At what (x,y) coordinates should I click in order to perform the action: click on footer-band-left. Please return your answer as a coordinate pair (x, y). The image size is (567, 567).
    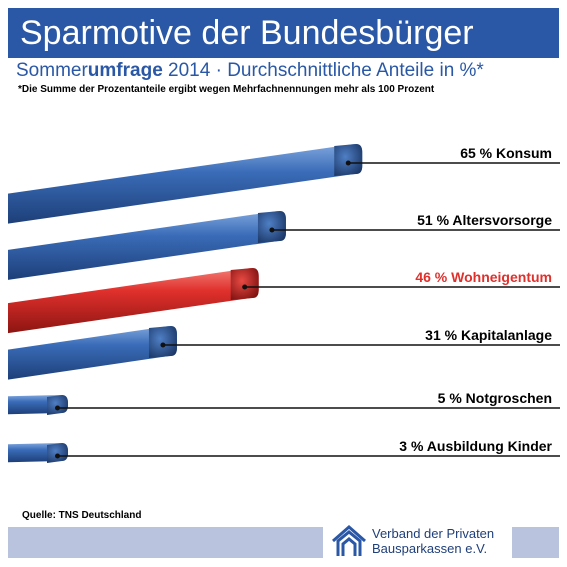
    Looking at the image, I should click on (165, 542).